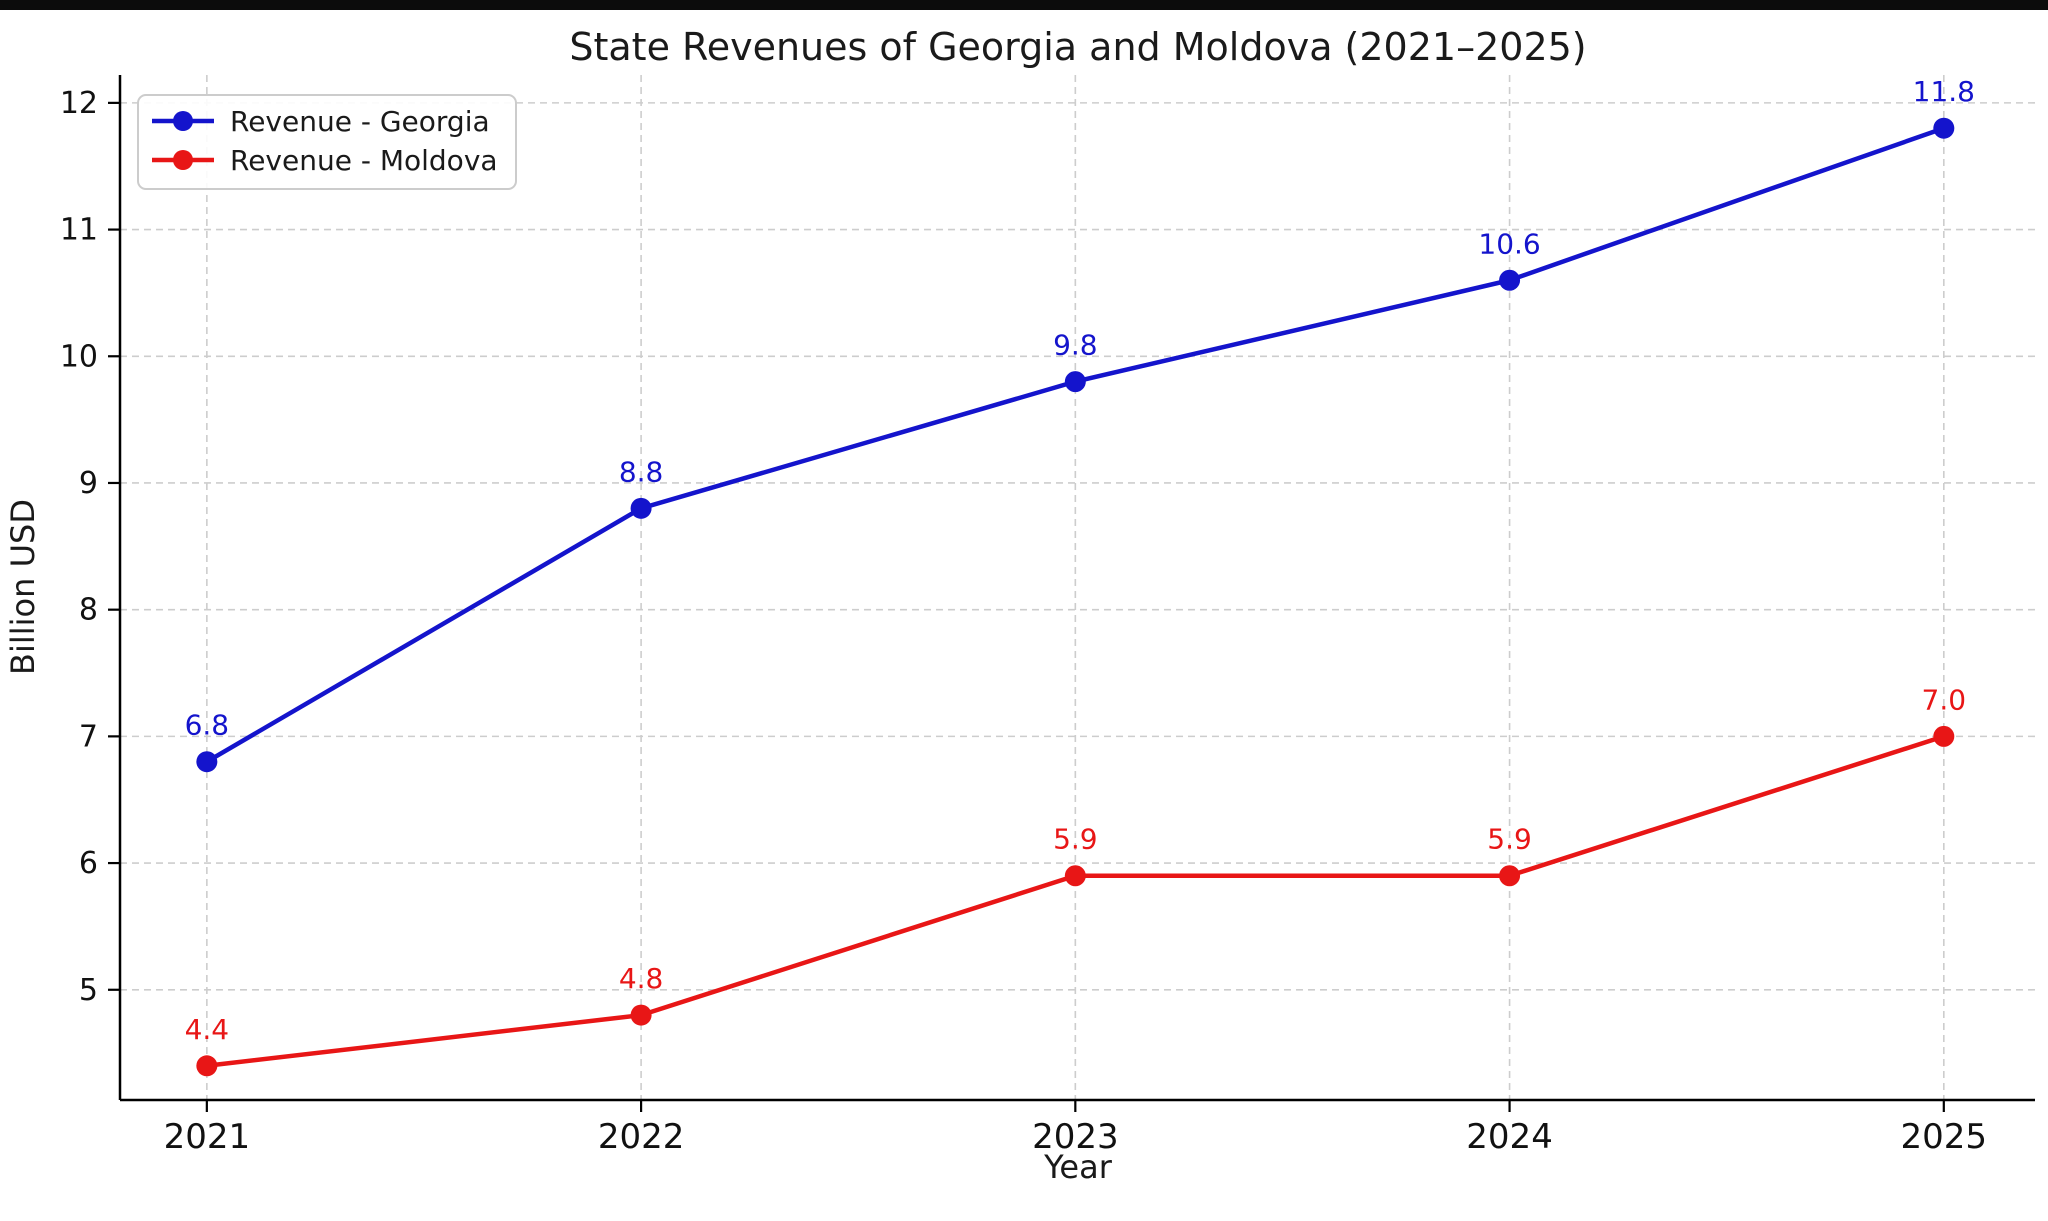 This screenshot has width=2048, height=1221. What do you see at coordinates (1078, 1167) in the screenshot?
I see `x-axis-label: Year` at bounding box center [1078, 1167].